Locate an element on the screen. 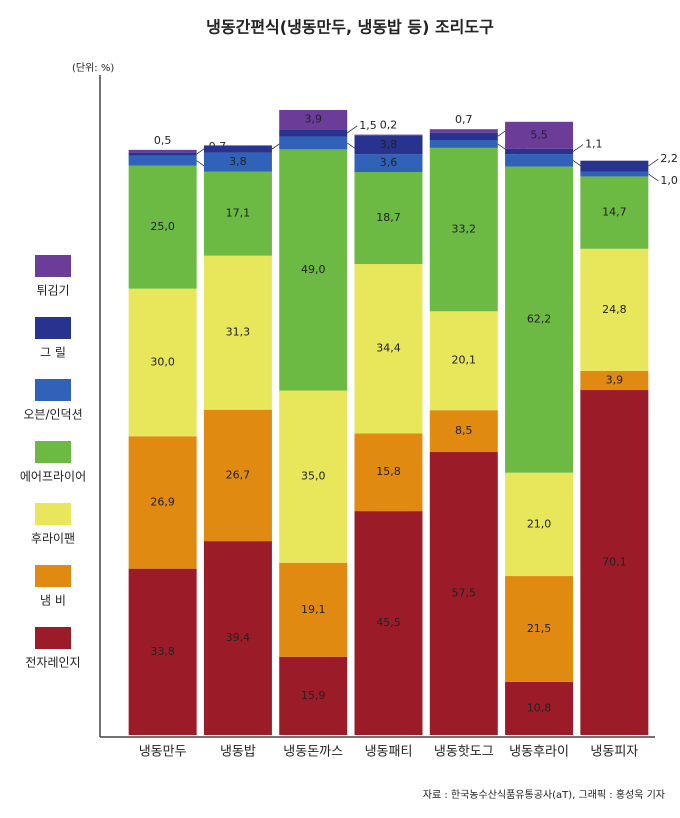  value-label: 15,8 is located at coordinates (388, 471).